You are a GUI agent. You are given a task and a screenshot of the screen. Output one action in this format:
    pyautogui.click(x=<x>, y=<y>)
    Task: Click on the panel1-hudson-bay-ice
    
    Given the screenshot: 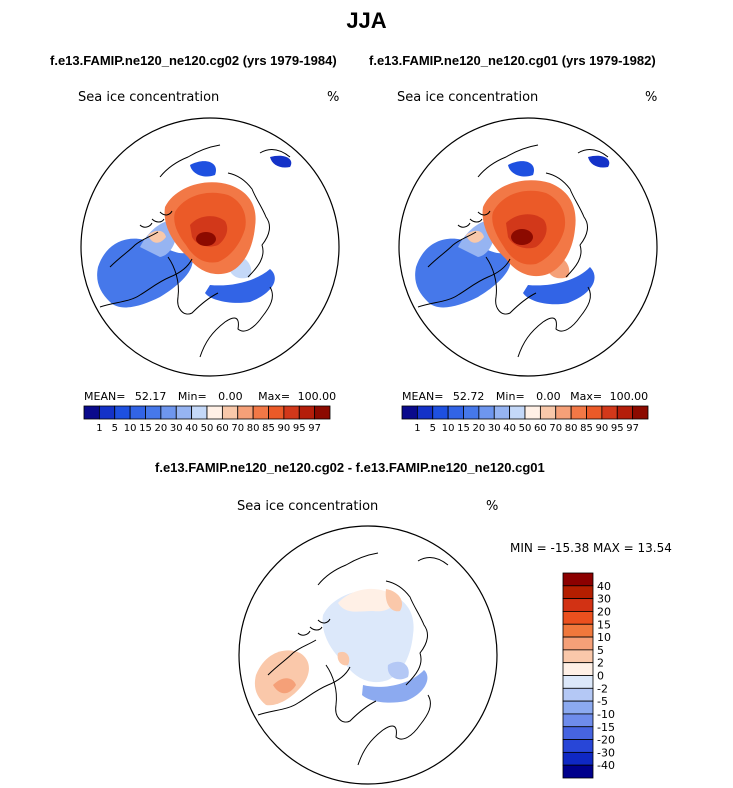 What is the action you would take?
    pyautogui.click(x=145, y=273)
    